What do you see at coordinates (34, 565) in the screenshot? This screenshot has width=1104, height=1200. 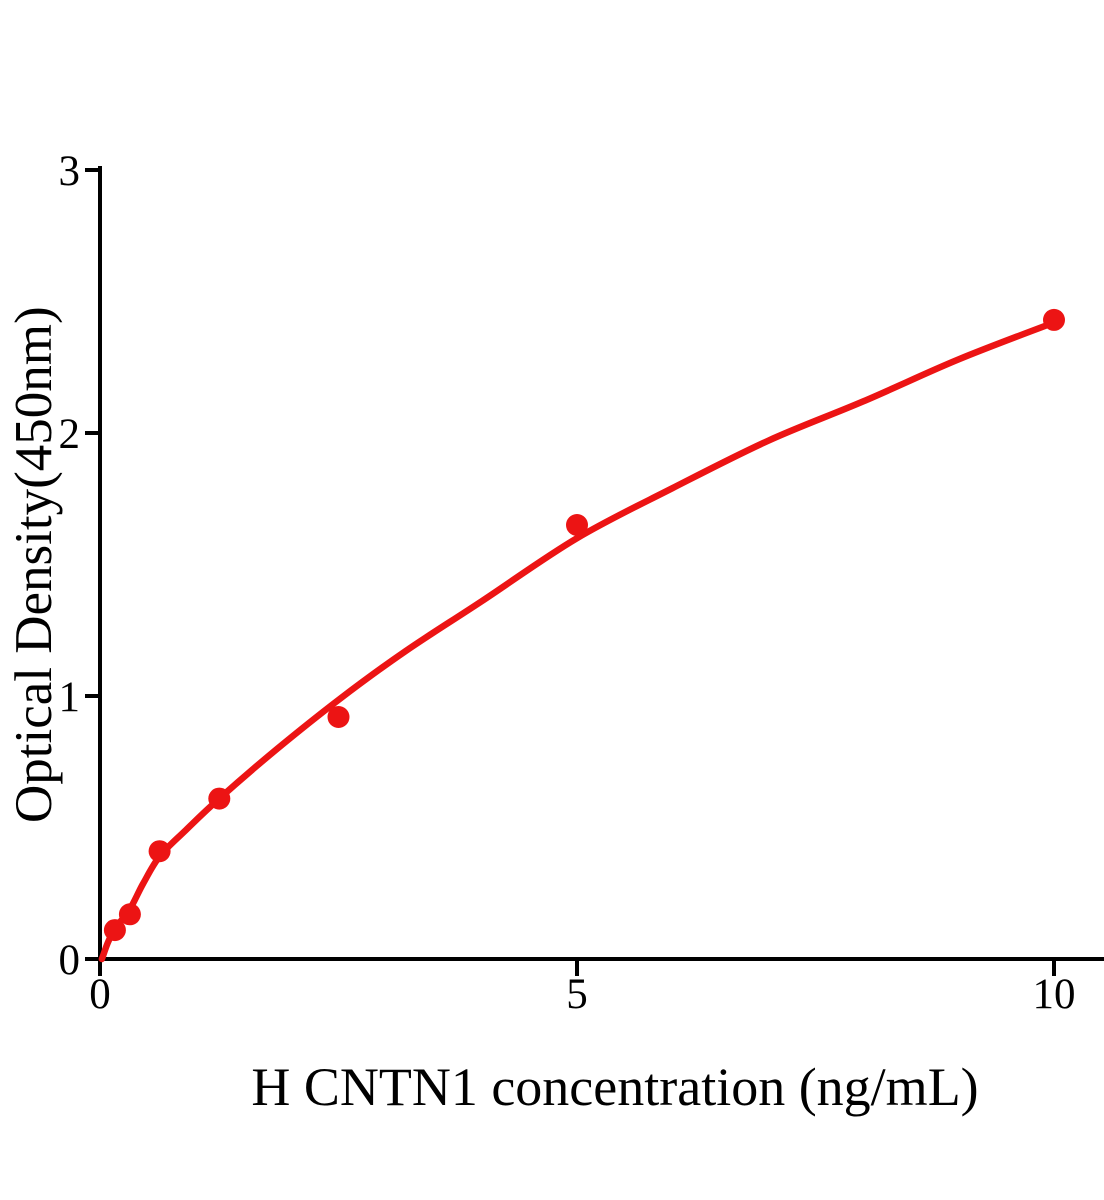 I see `y-axis-title: Optical Density(450nm)` at bounding box center [34, 565].